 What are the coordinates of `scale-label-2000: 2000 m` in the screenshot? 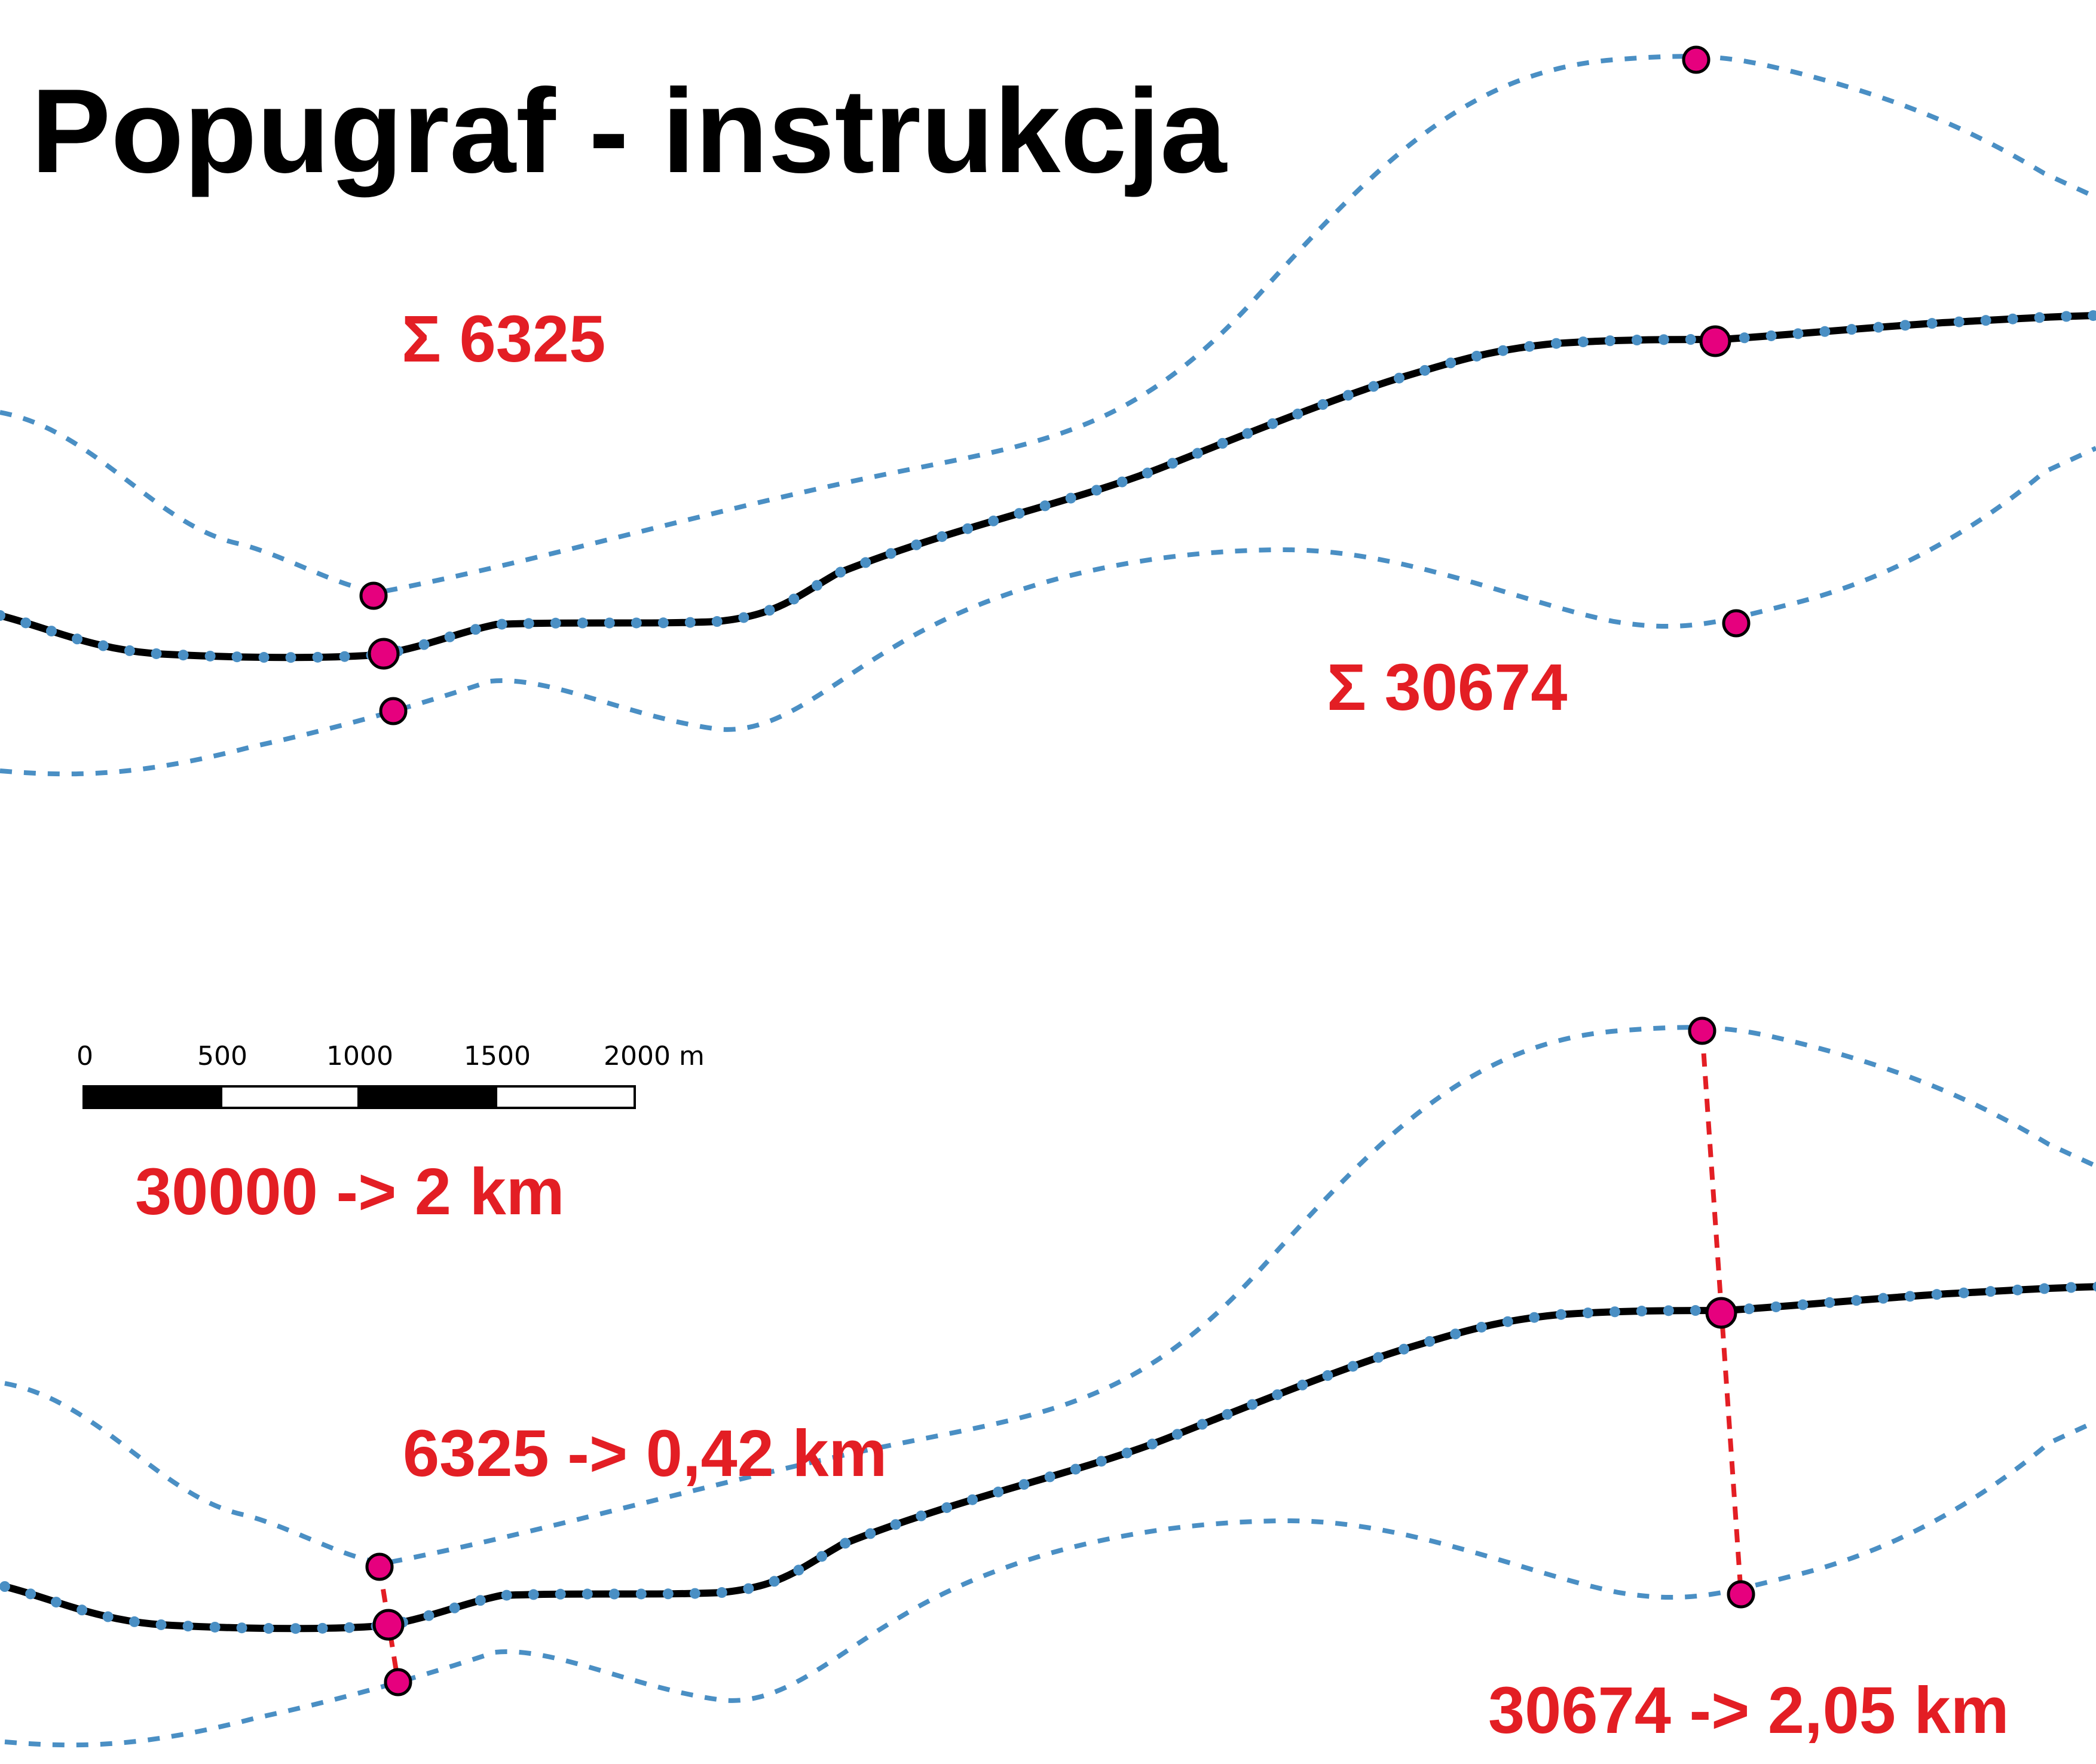 It's located at (654, 1056).